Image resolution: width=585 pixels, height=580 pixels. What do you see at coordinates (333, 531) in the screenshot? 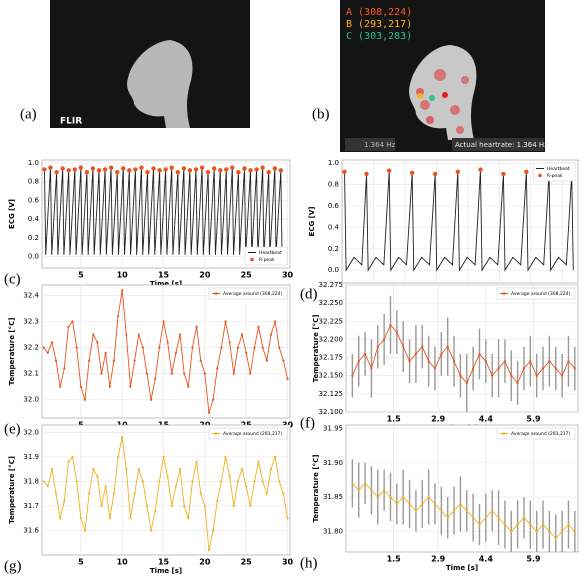
I see `y-tick-label: 31.80` at bounding box center [333, 531].